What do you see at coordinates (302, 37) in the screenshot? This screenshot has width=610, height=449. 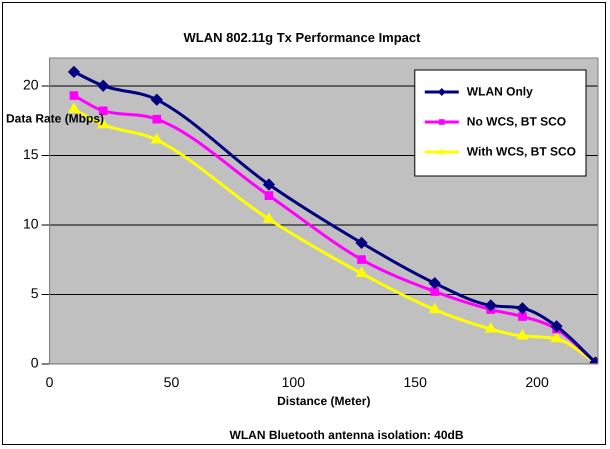 I see `chart-title: WLAN 802.11g Tx Performance Impact` at bounding box center [302, 37].